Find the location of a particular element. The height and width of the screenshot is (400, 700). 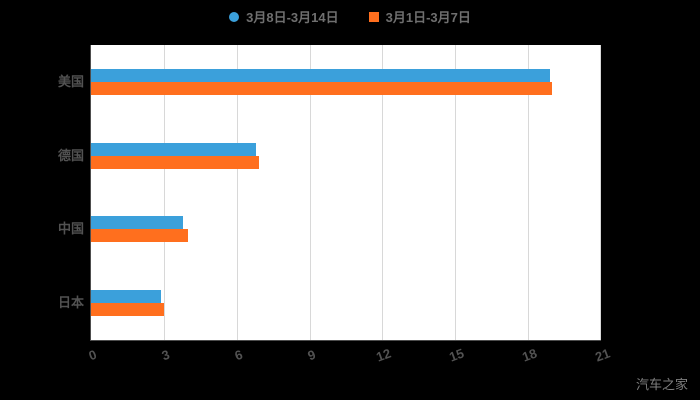

category-label-0: 美国 is located at coordinates (70, 81).